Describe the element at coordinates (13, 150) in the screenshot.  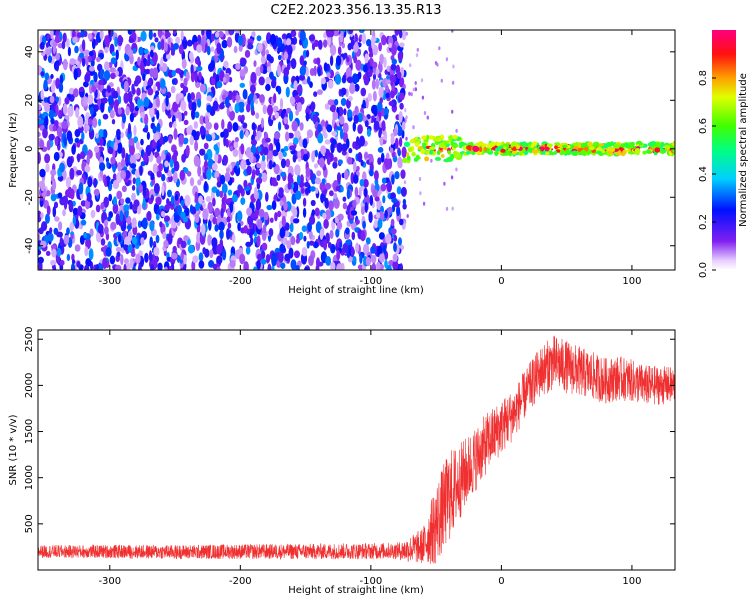
I see `heatmap-y-axis-label: Frequency (Hz)` at that location.